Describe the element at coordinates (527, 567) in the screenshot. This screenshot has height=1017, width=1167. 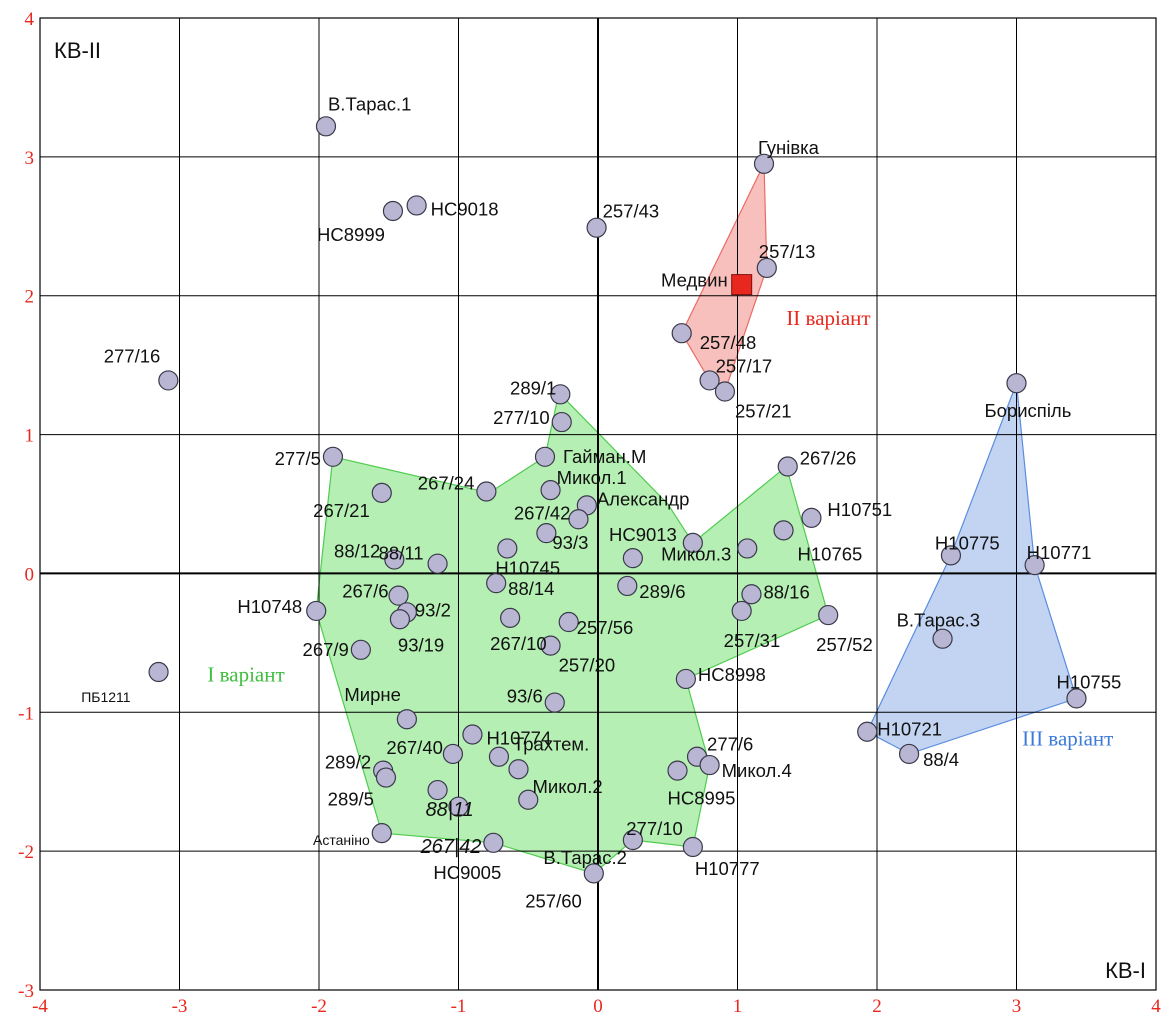
I see `point-label: Н10745` at that location.